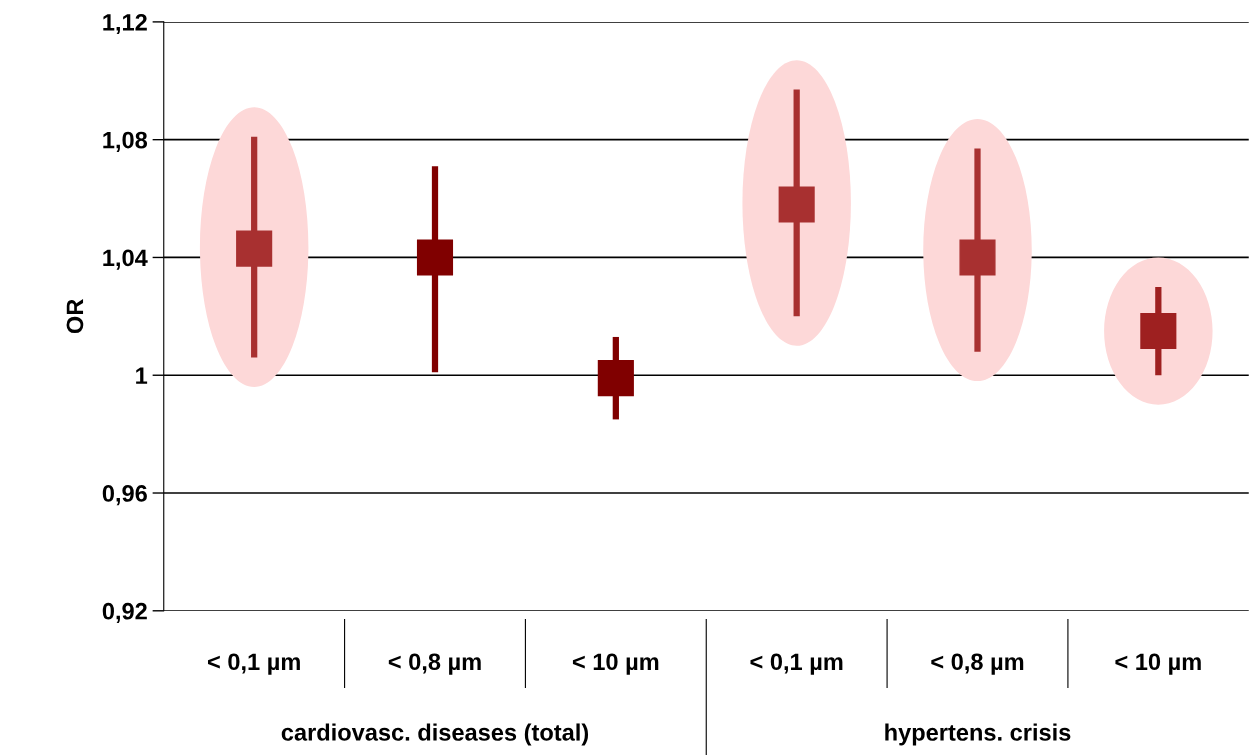  What do you see at coordinates (435, 734) in the screenshot?
I see `text: cardiovasc. diseases (total)` at bounding box center [435, 734].